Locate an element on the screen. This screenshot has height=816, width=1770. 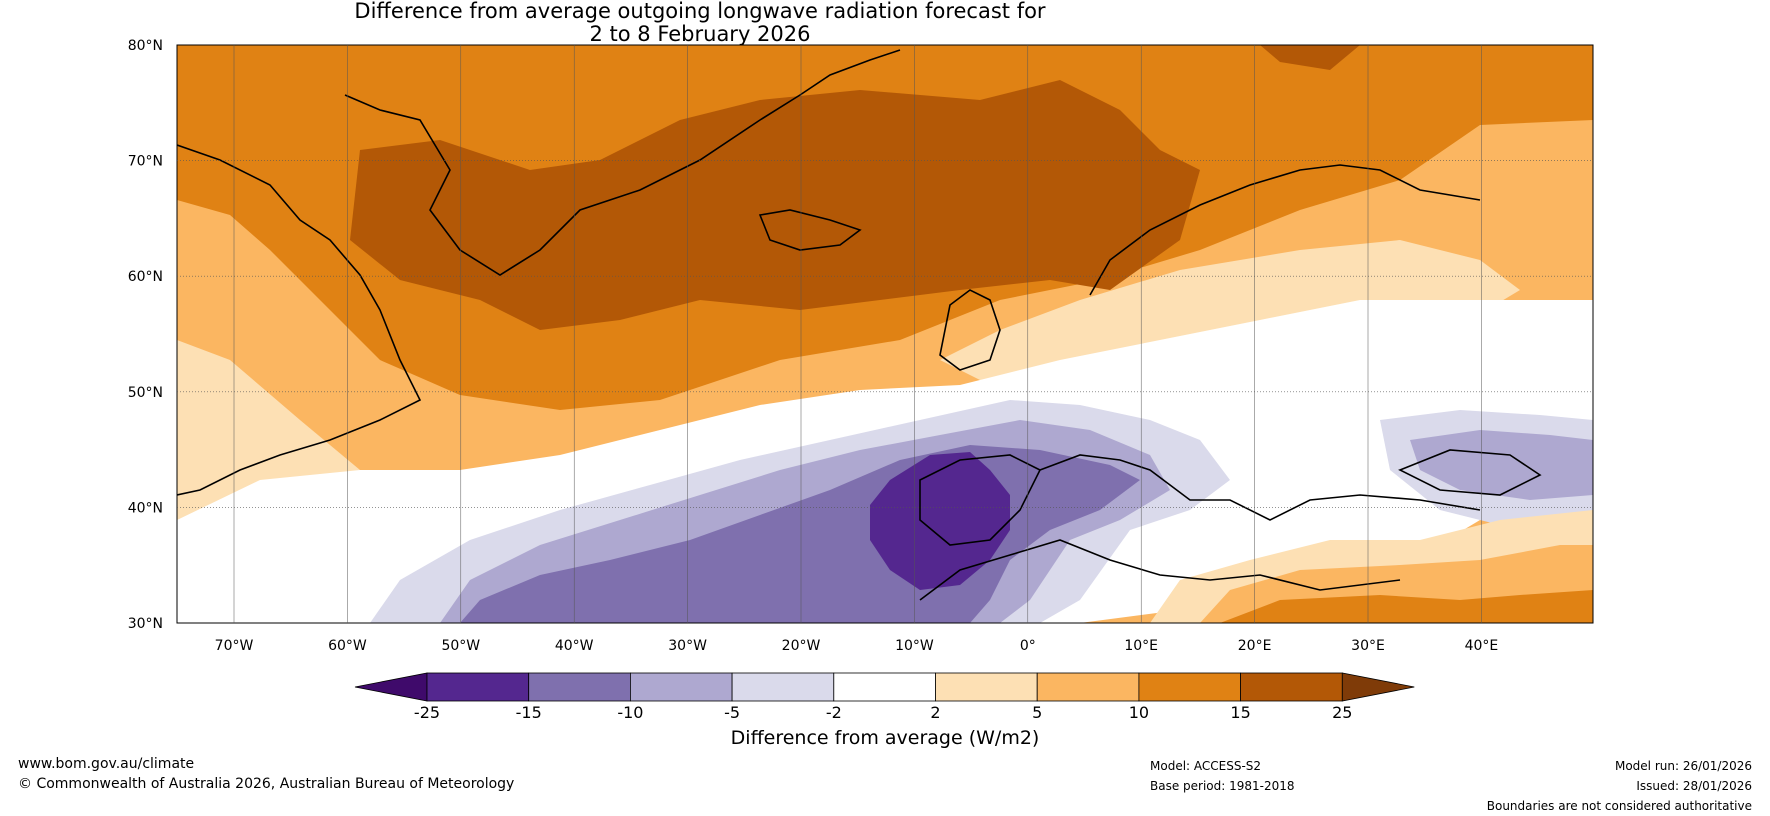
coast-canada is located at coordinates (299, 320).